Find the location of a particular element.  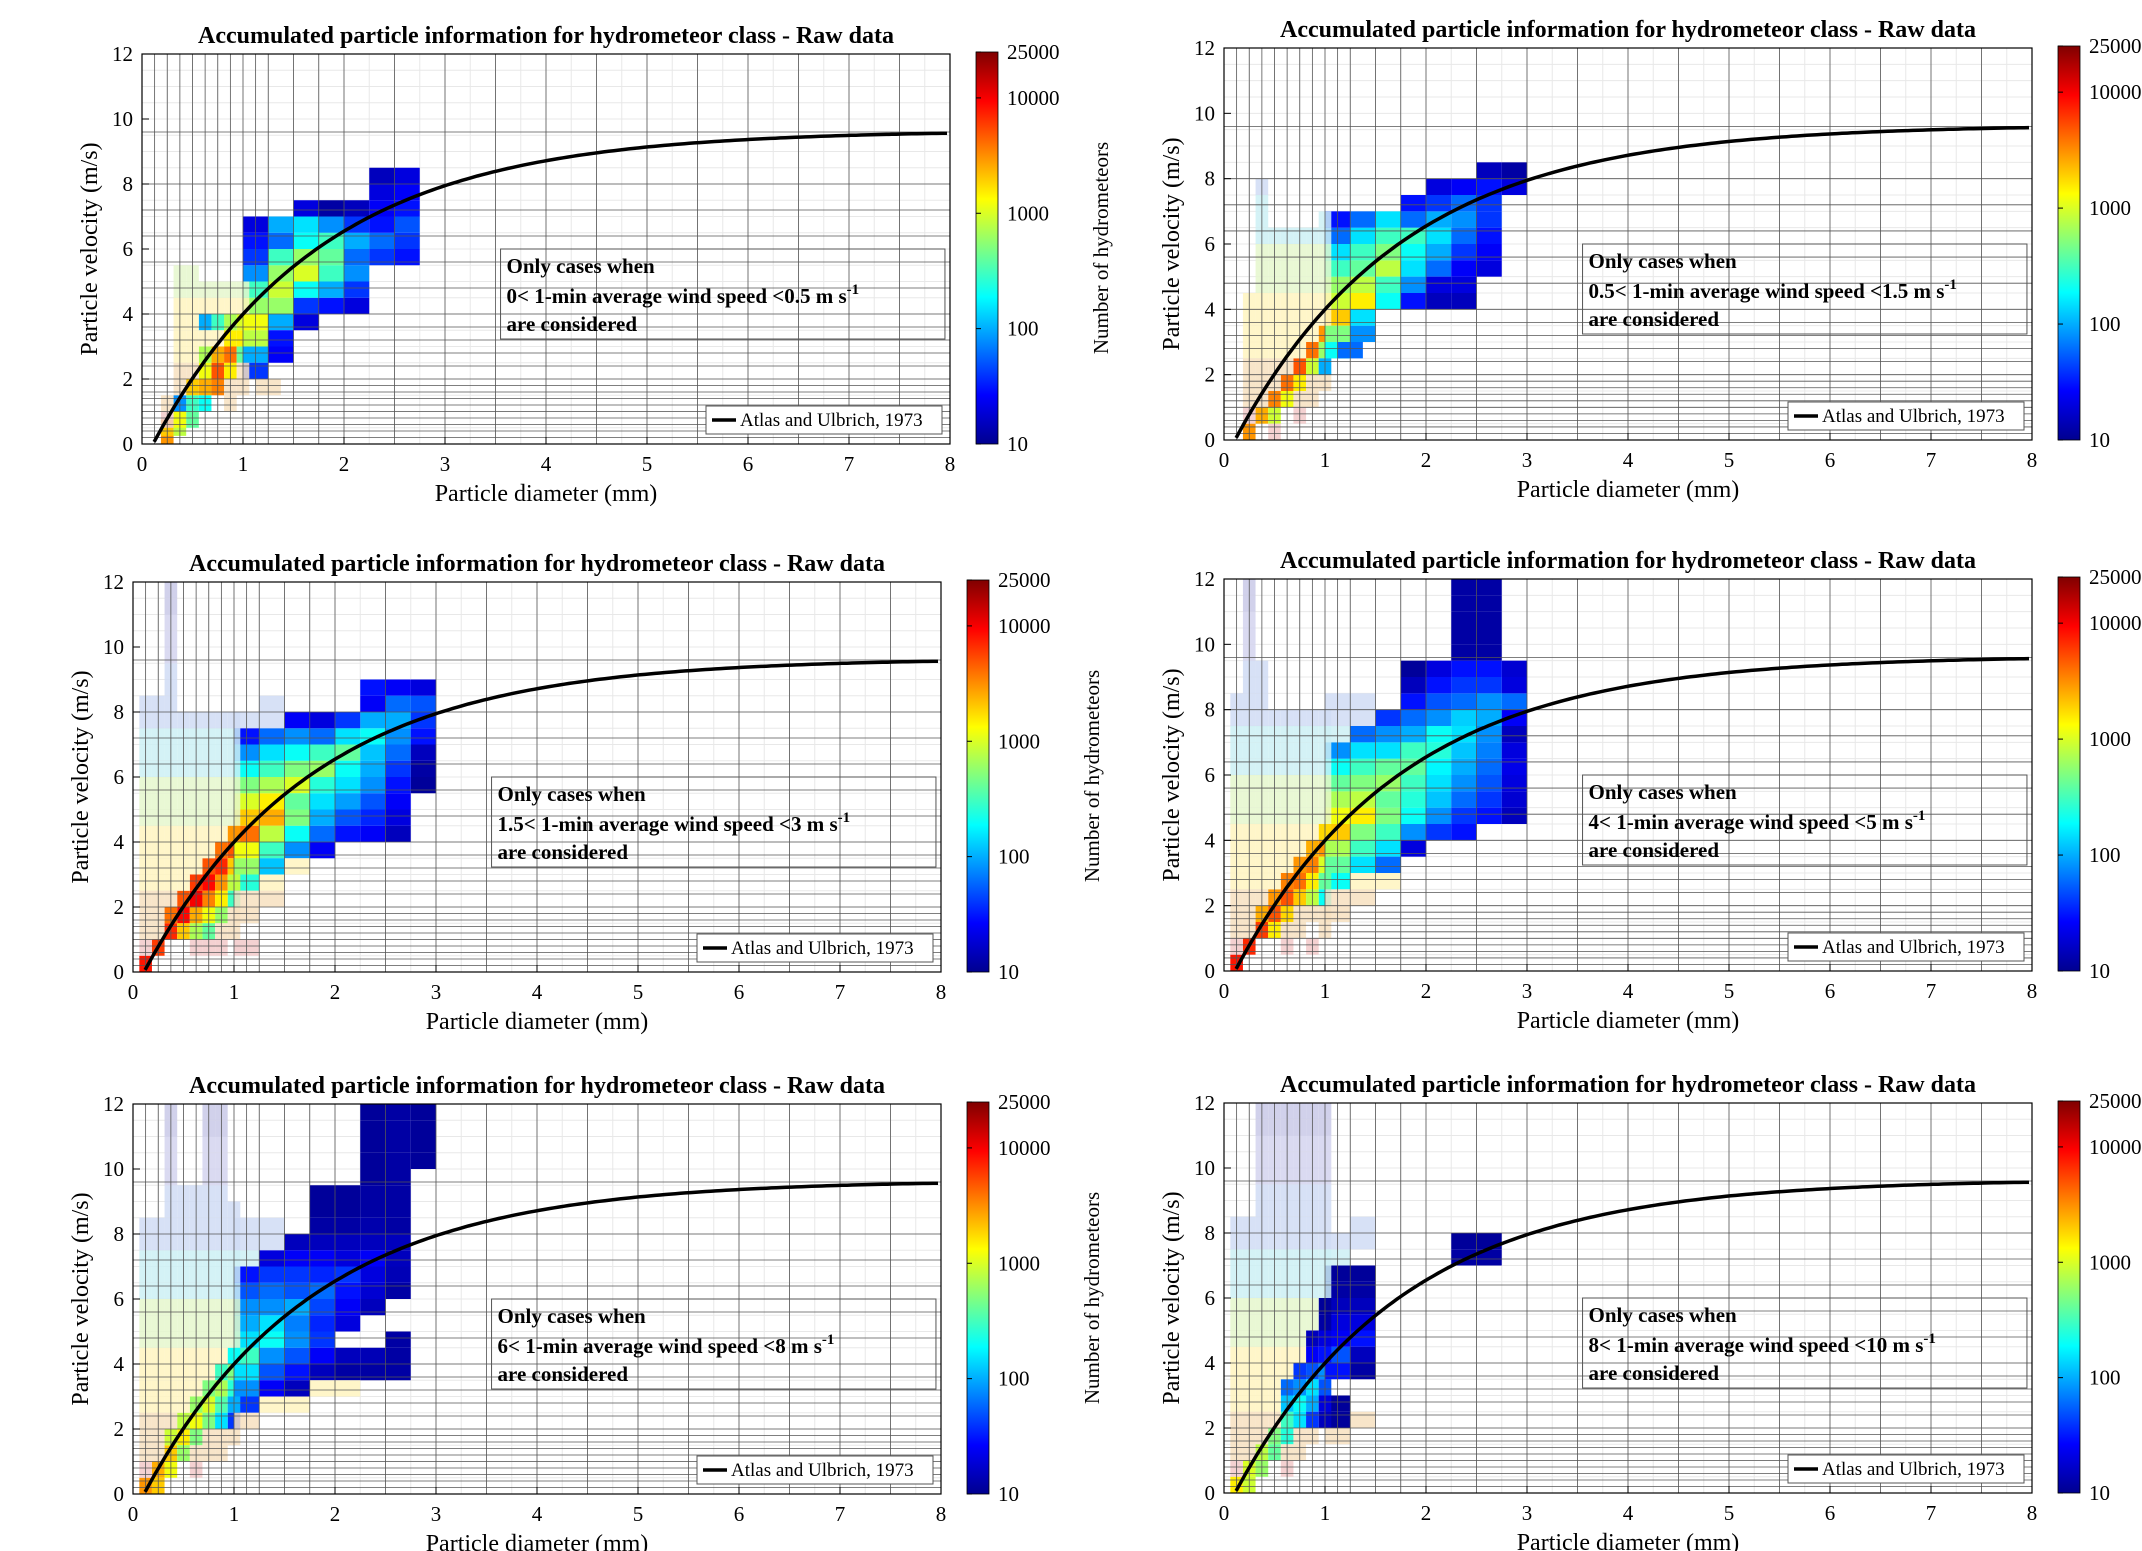

annotation-unit-exponent: -1 is located at coordinates (828, 1340).